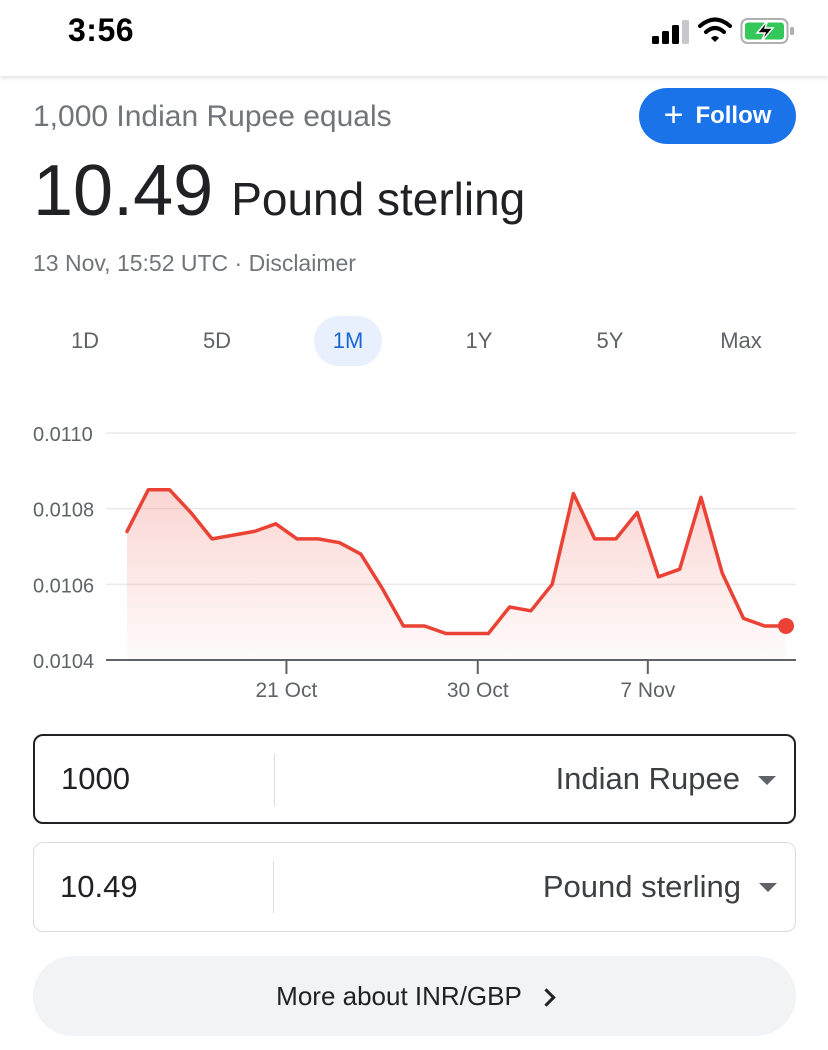  I want to click on more-about-button: More about INR/GBP, so click(414, 996).